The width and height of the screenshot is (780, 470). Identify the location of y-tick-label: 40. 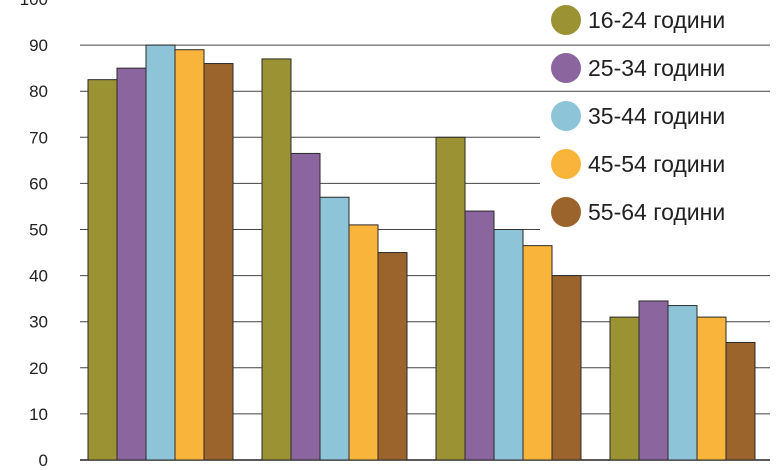
(38, 276).